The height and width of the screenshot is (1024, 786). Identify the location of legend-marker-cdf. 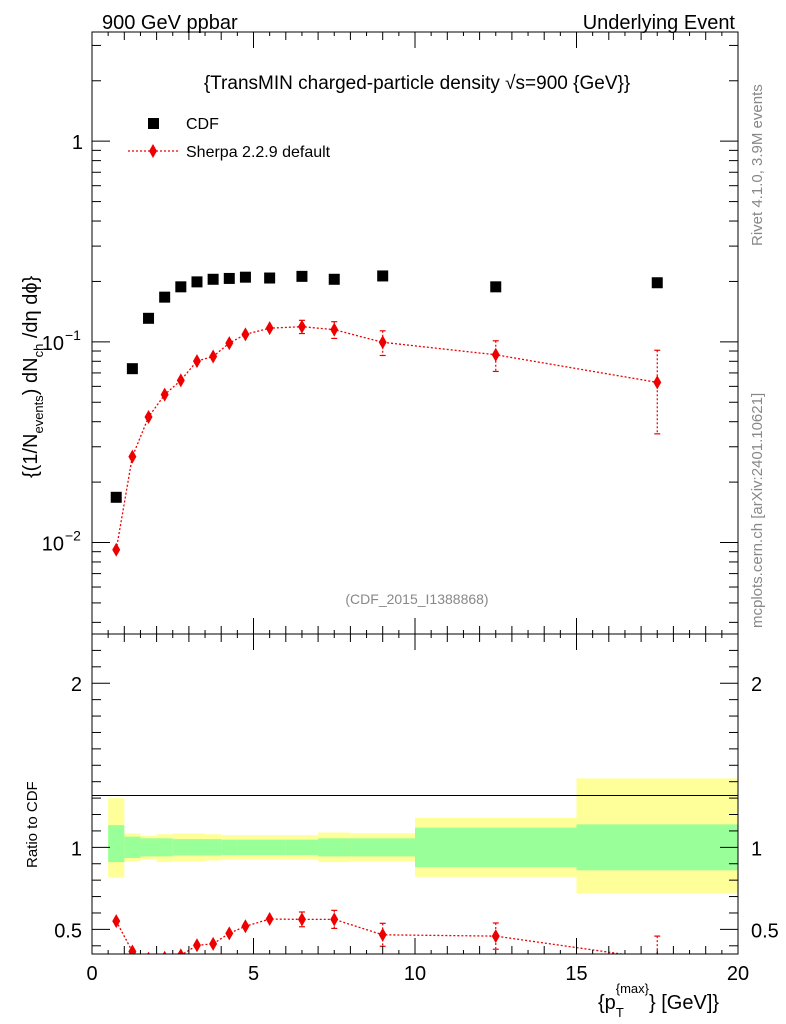
(153, 123).